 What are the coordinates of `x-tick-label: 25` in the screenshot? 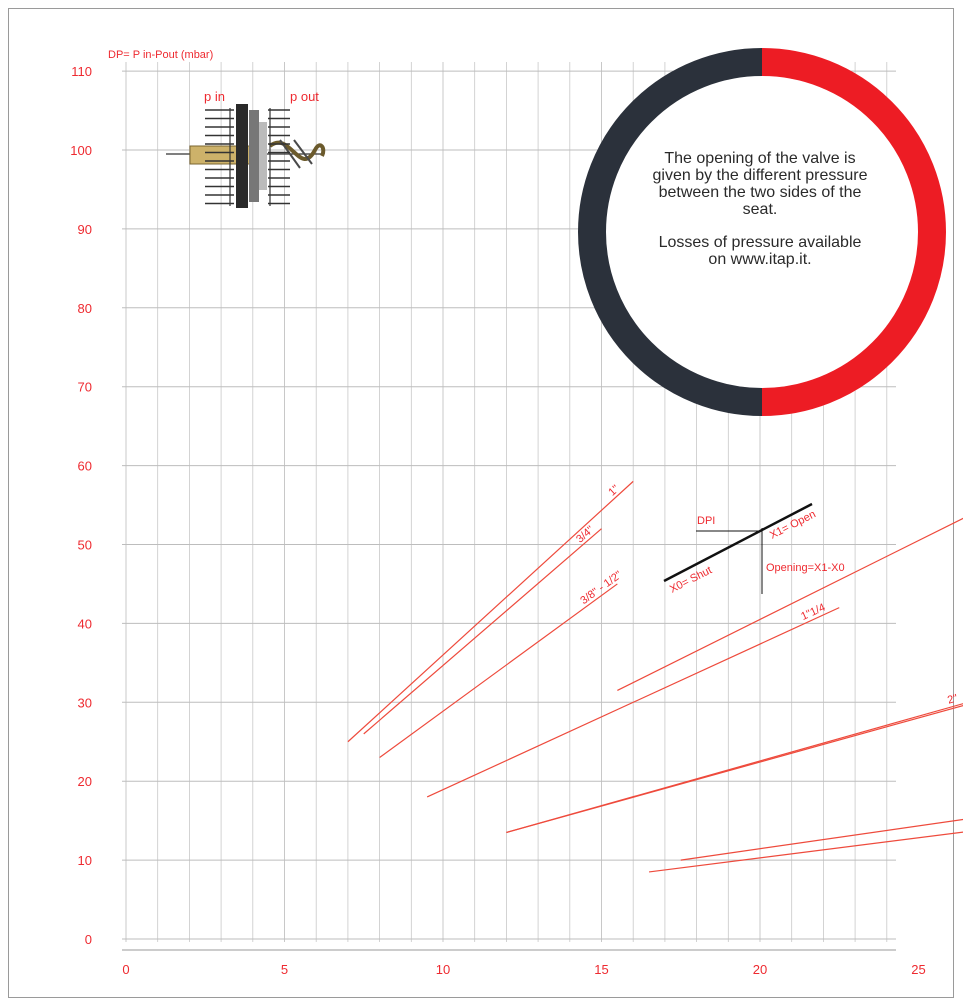 It's located at (918, 969).